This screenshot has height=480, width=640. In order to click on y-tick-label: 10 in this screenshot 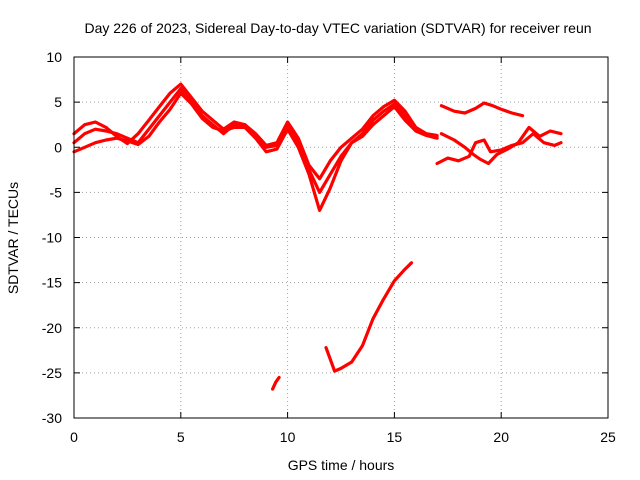, I will do `click(54, 57)`.